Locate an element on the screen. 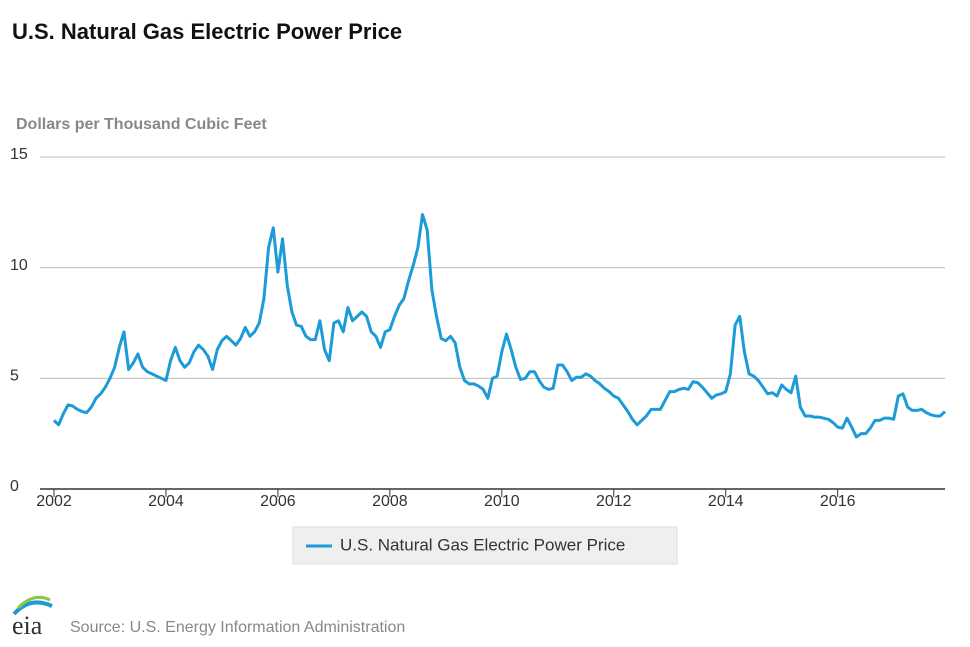 Image resolution: width=970 pixels, height=647 pixels. logo: eia is located at coordinates (27, 625).